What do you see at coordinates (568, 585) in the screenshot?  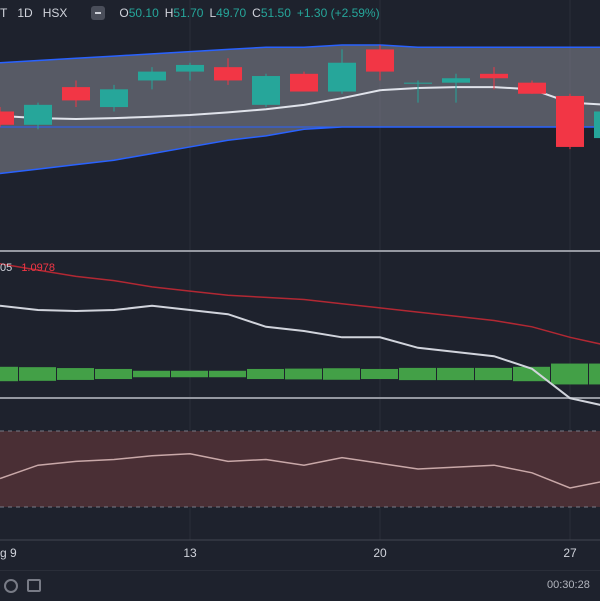 I see `clock-time: 00:30:28` at bounding box center [568, 585].